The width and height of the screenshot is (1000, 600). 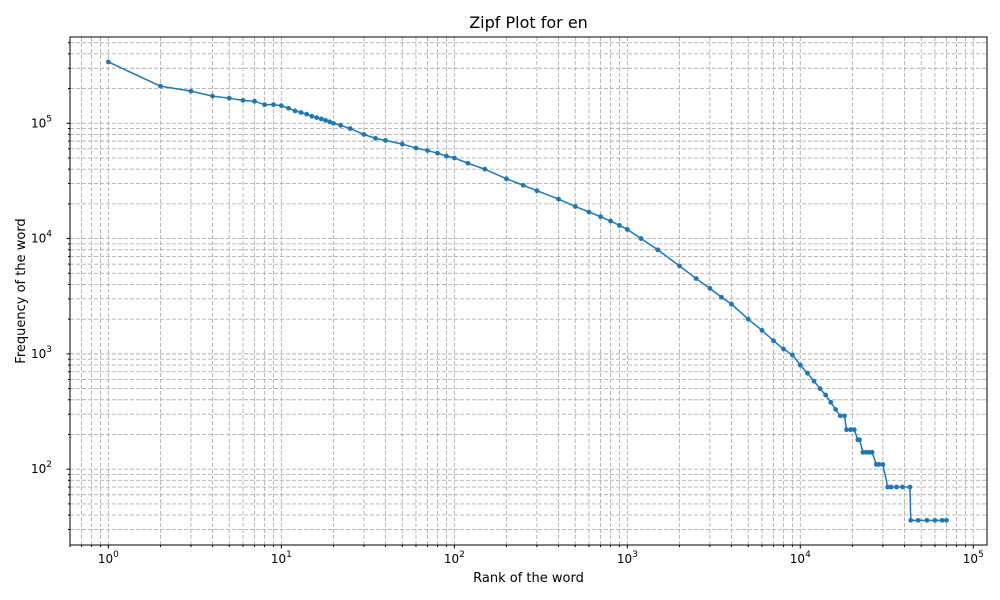 I want to click on x-tick-label: 10¹, so click(x=281, y=558).